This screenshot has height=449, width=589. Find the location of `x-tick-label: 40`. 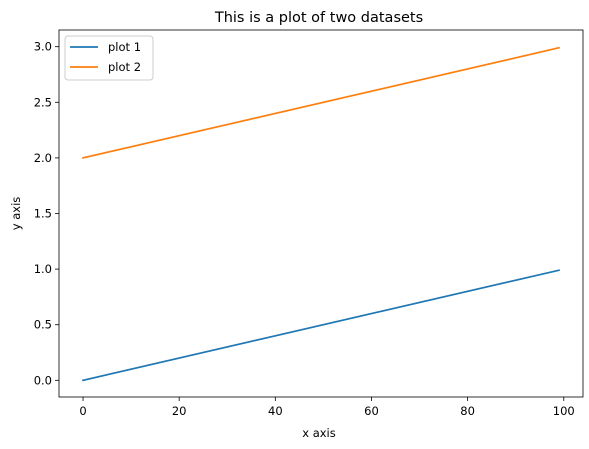

x-tick-label: 40 is located at coordinates (275, 411).